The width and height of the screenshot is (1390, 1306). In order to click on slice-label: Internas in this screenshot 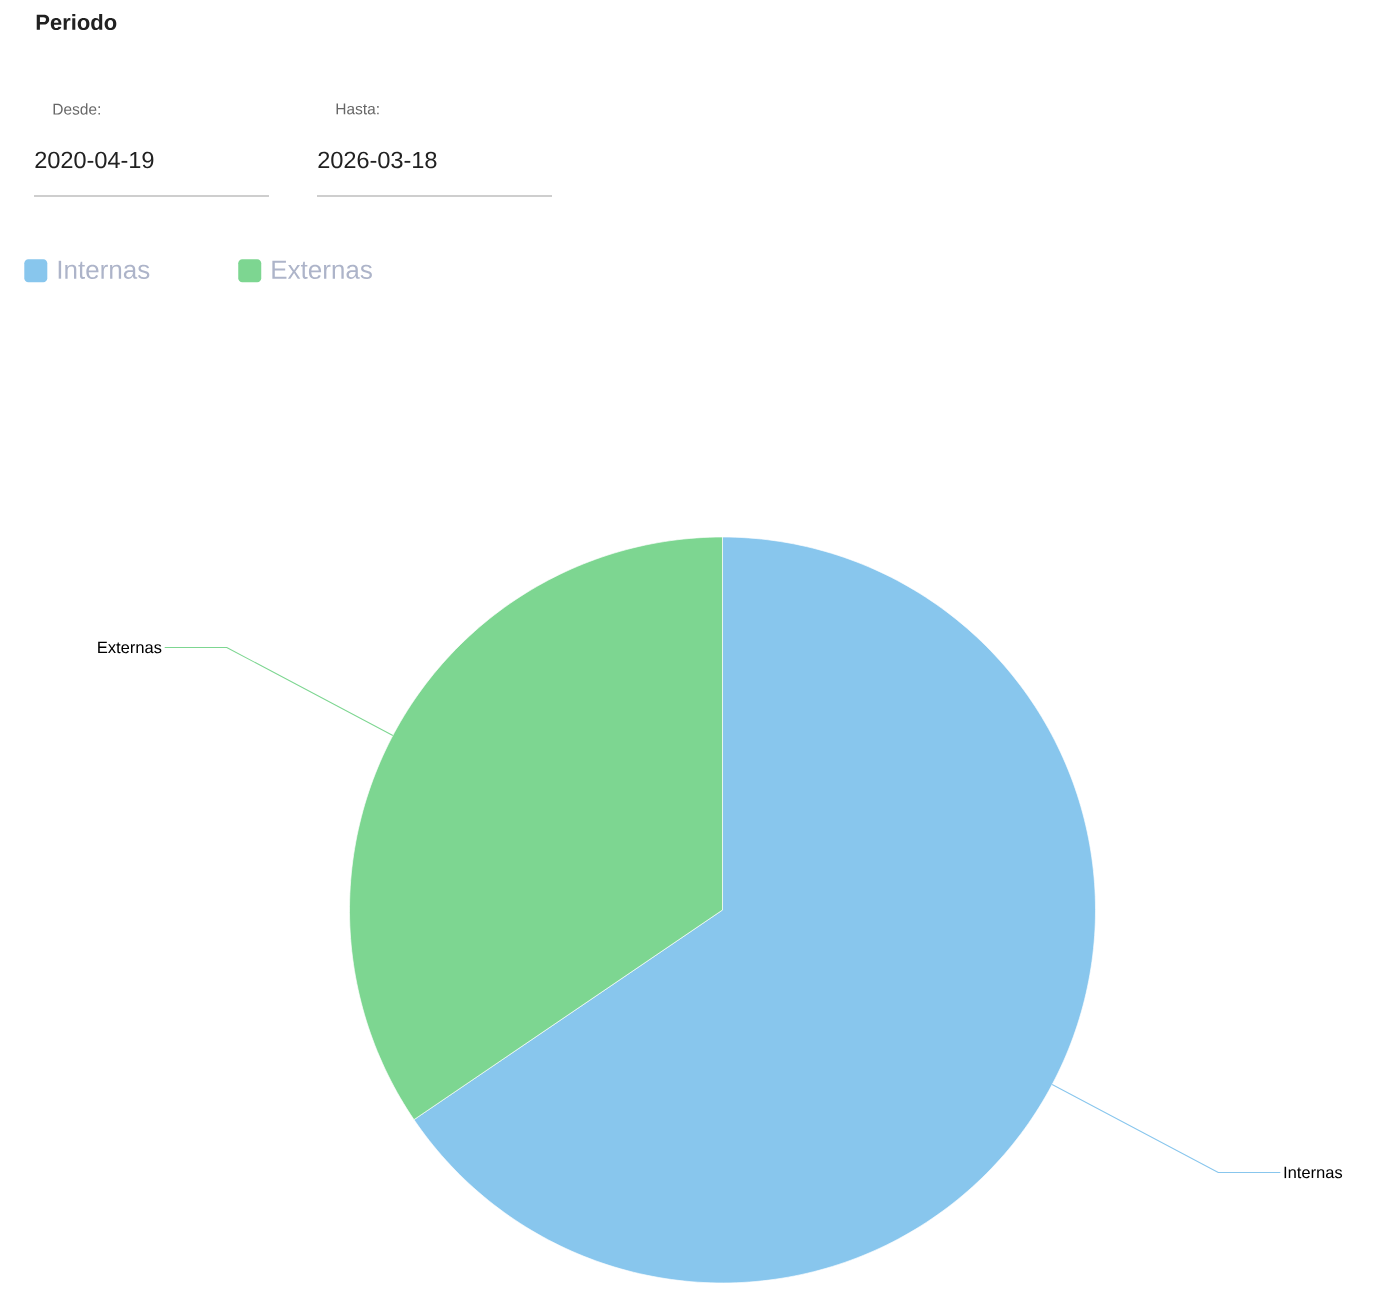, I will do `click(1313, 1172)`.